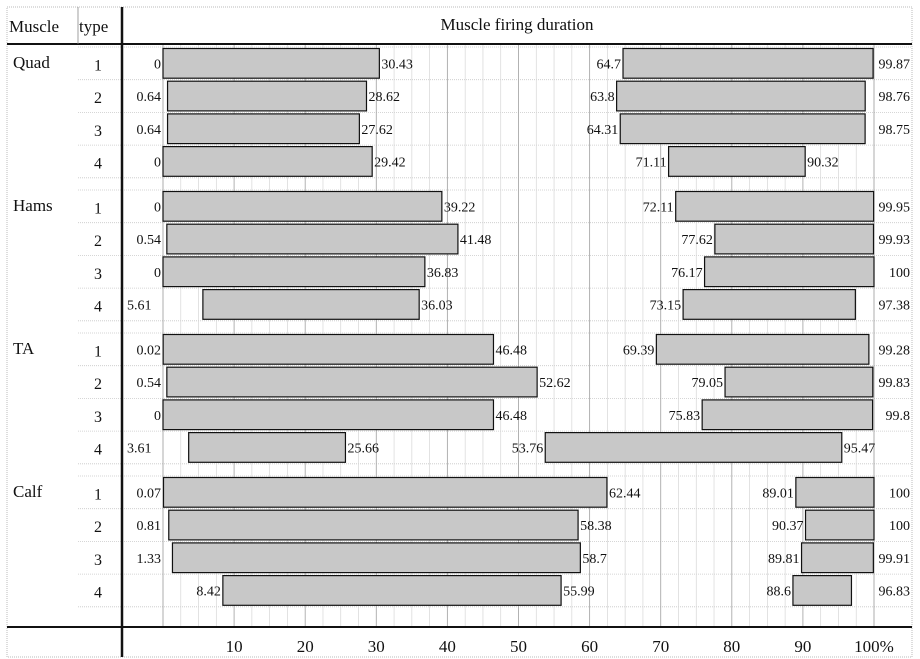 The width and height of the screenshot is (920, 659). I want to click on bar-end-label: 96.83, so click(895, 591).